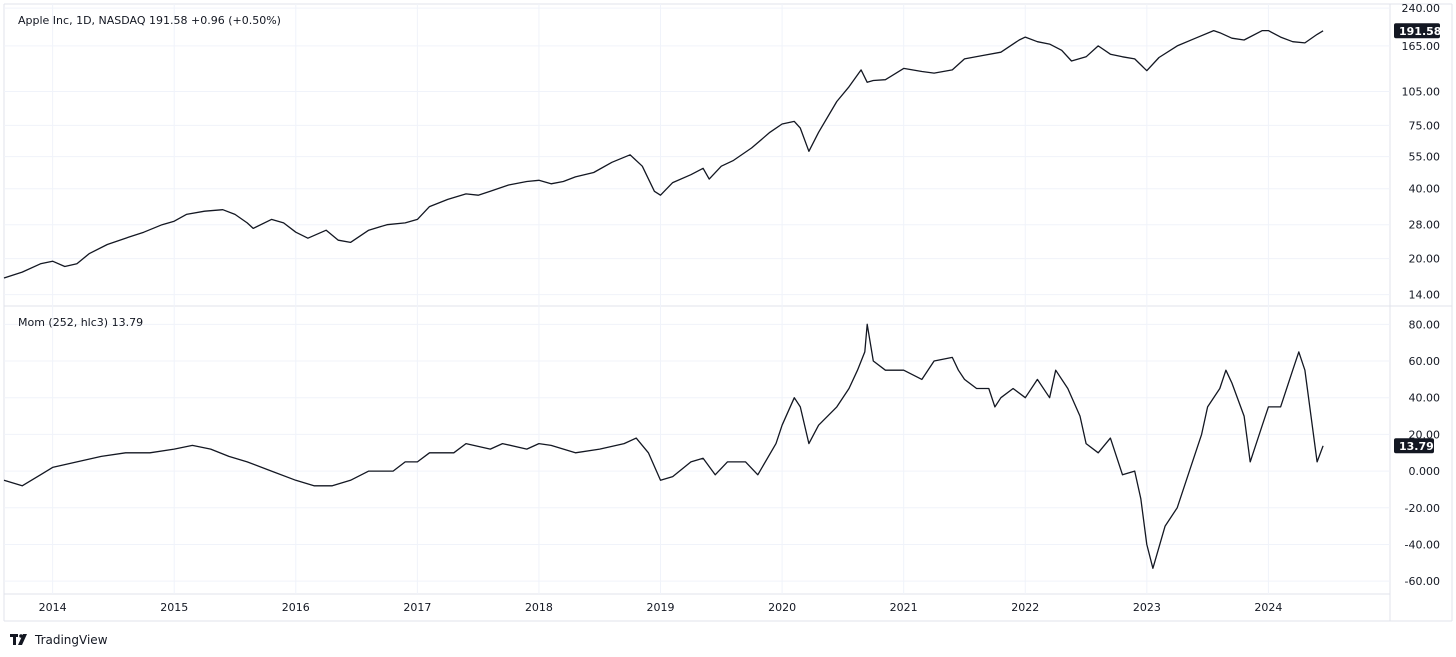  I want to click on time-tick-label: 2017, so click(417, 607).